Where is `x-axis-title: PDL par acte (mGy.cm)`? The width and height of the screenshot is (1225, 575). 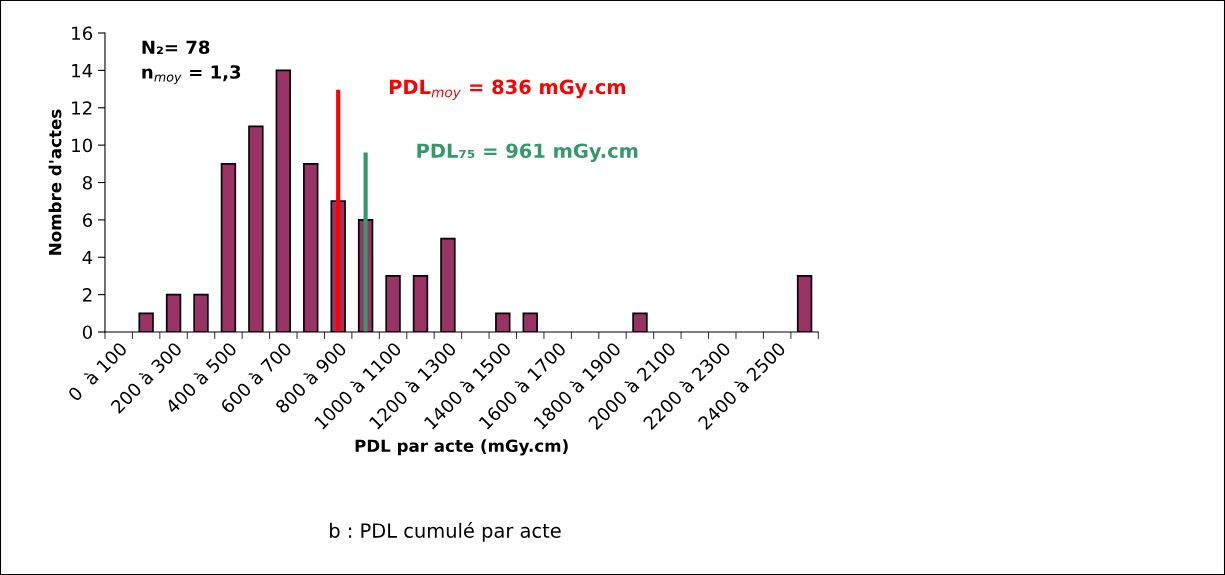
x-axis-title: PDL par acte (mGy.cm) is located at coordinates (461, 447).